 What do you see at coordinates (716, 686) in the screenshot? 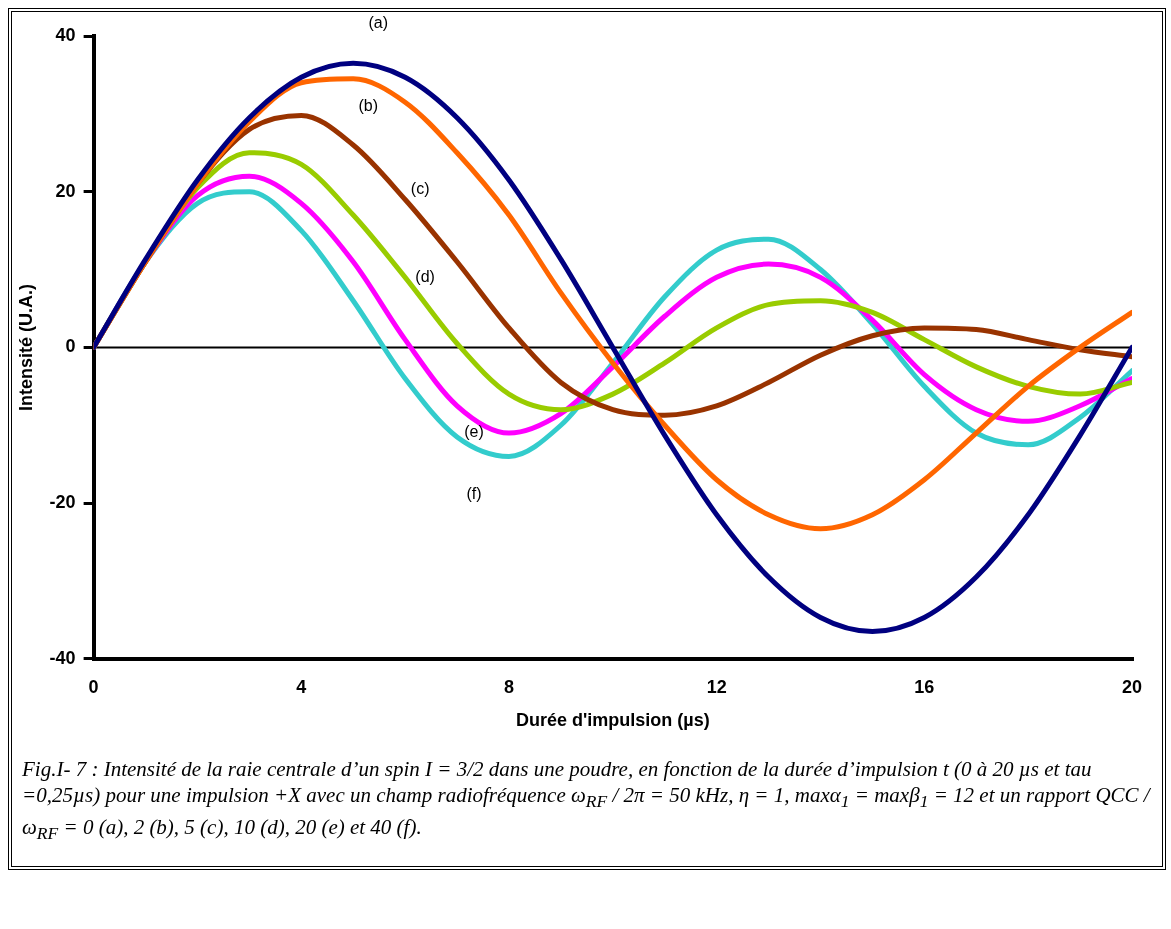
I see `x-tick-label: 12` at bounding box center [716, 686].